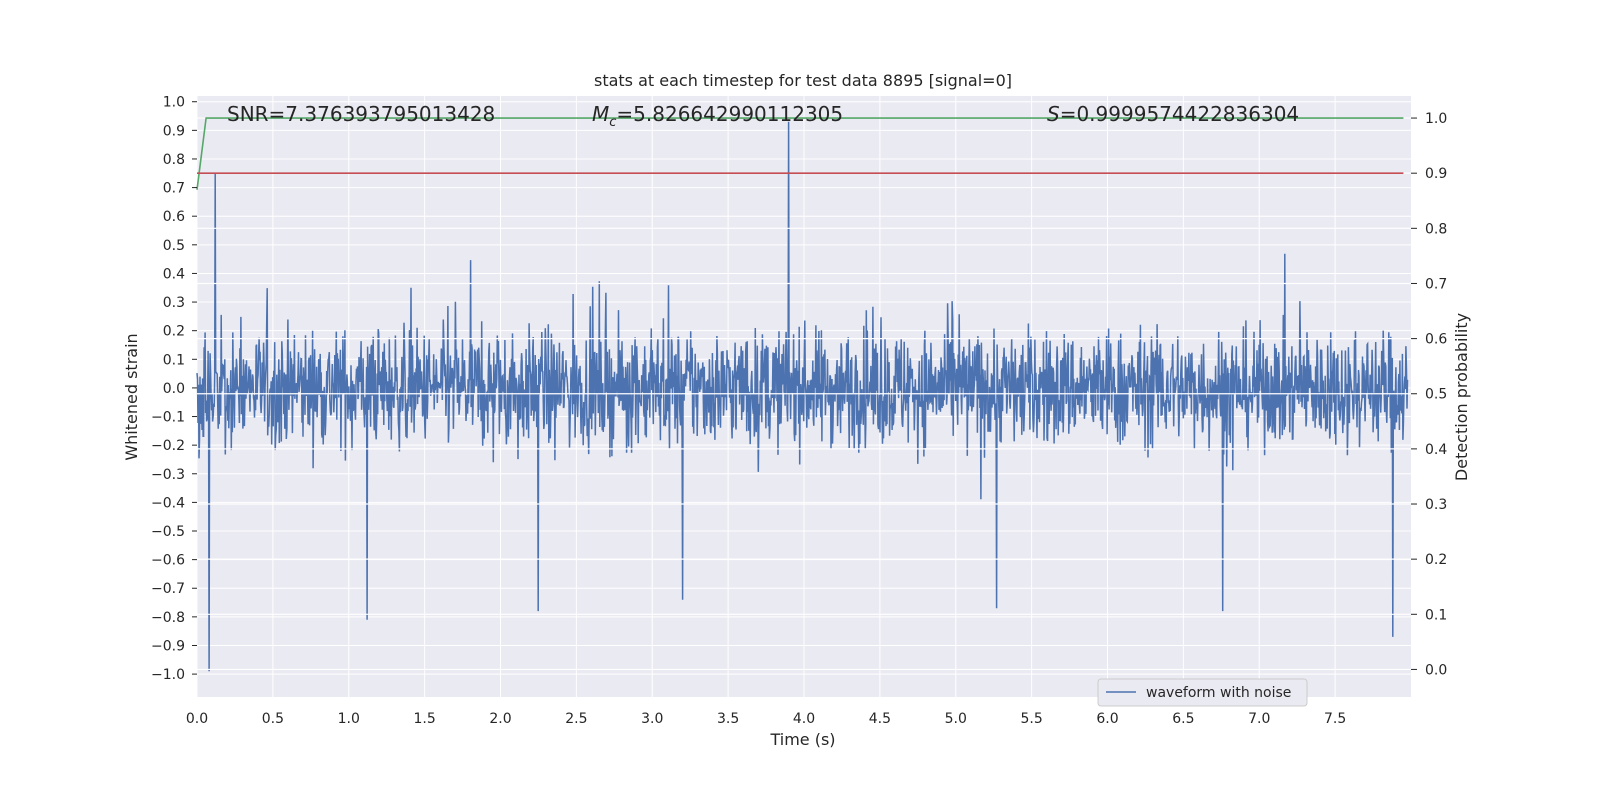 This screenshot has height=800, width=1600. Describe the element at coordinates (131, 396) in the screenshot. I see `y-axis-label: Whitened strain` at that location.